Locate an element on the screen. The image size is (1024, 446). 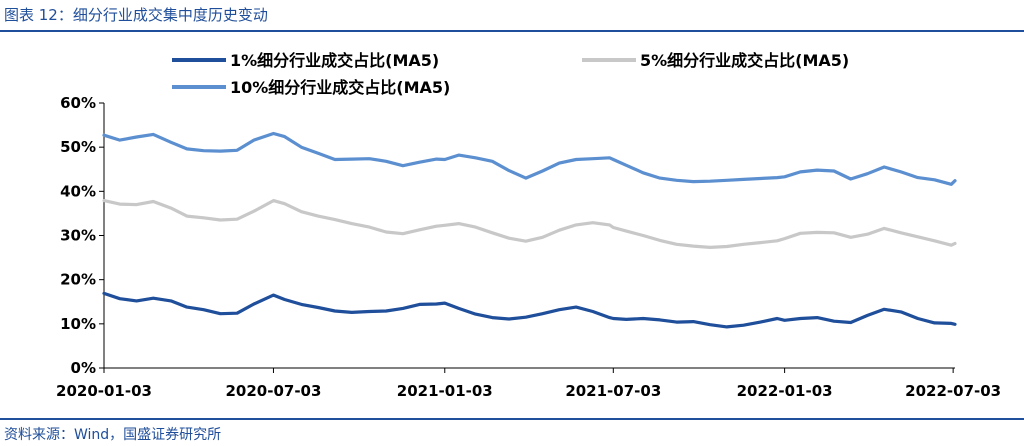
y-tick-label: 0% is located at coordinates (83, 368).